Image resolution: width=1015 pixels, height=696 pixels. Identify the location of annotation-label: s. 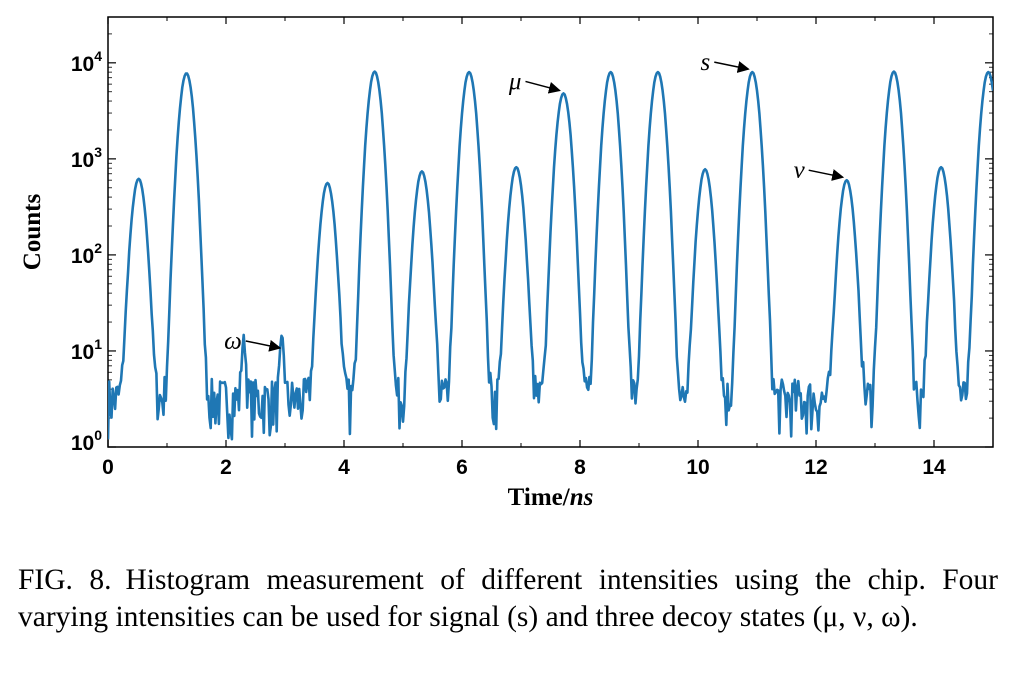
(706, 62).